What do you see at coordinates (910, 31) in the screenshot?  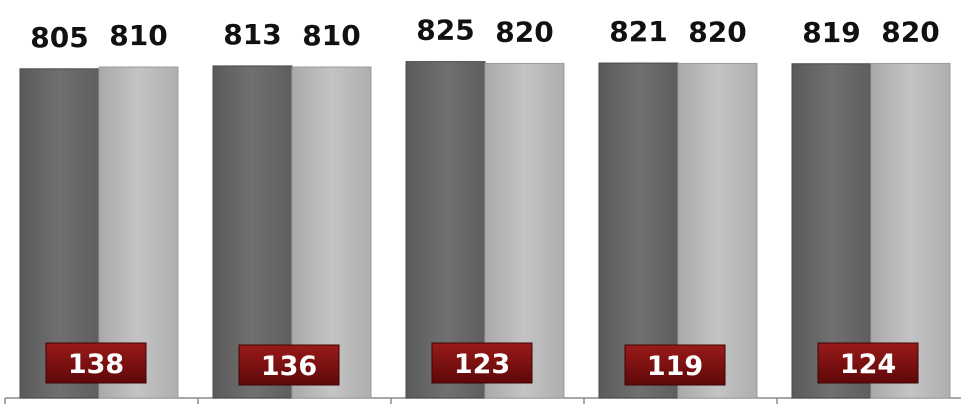 I see `value-label-series2-5: 820` at bounding box center [910, 31].